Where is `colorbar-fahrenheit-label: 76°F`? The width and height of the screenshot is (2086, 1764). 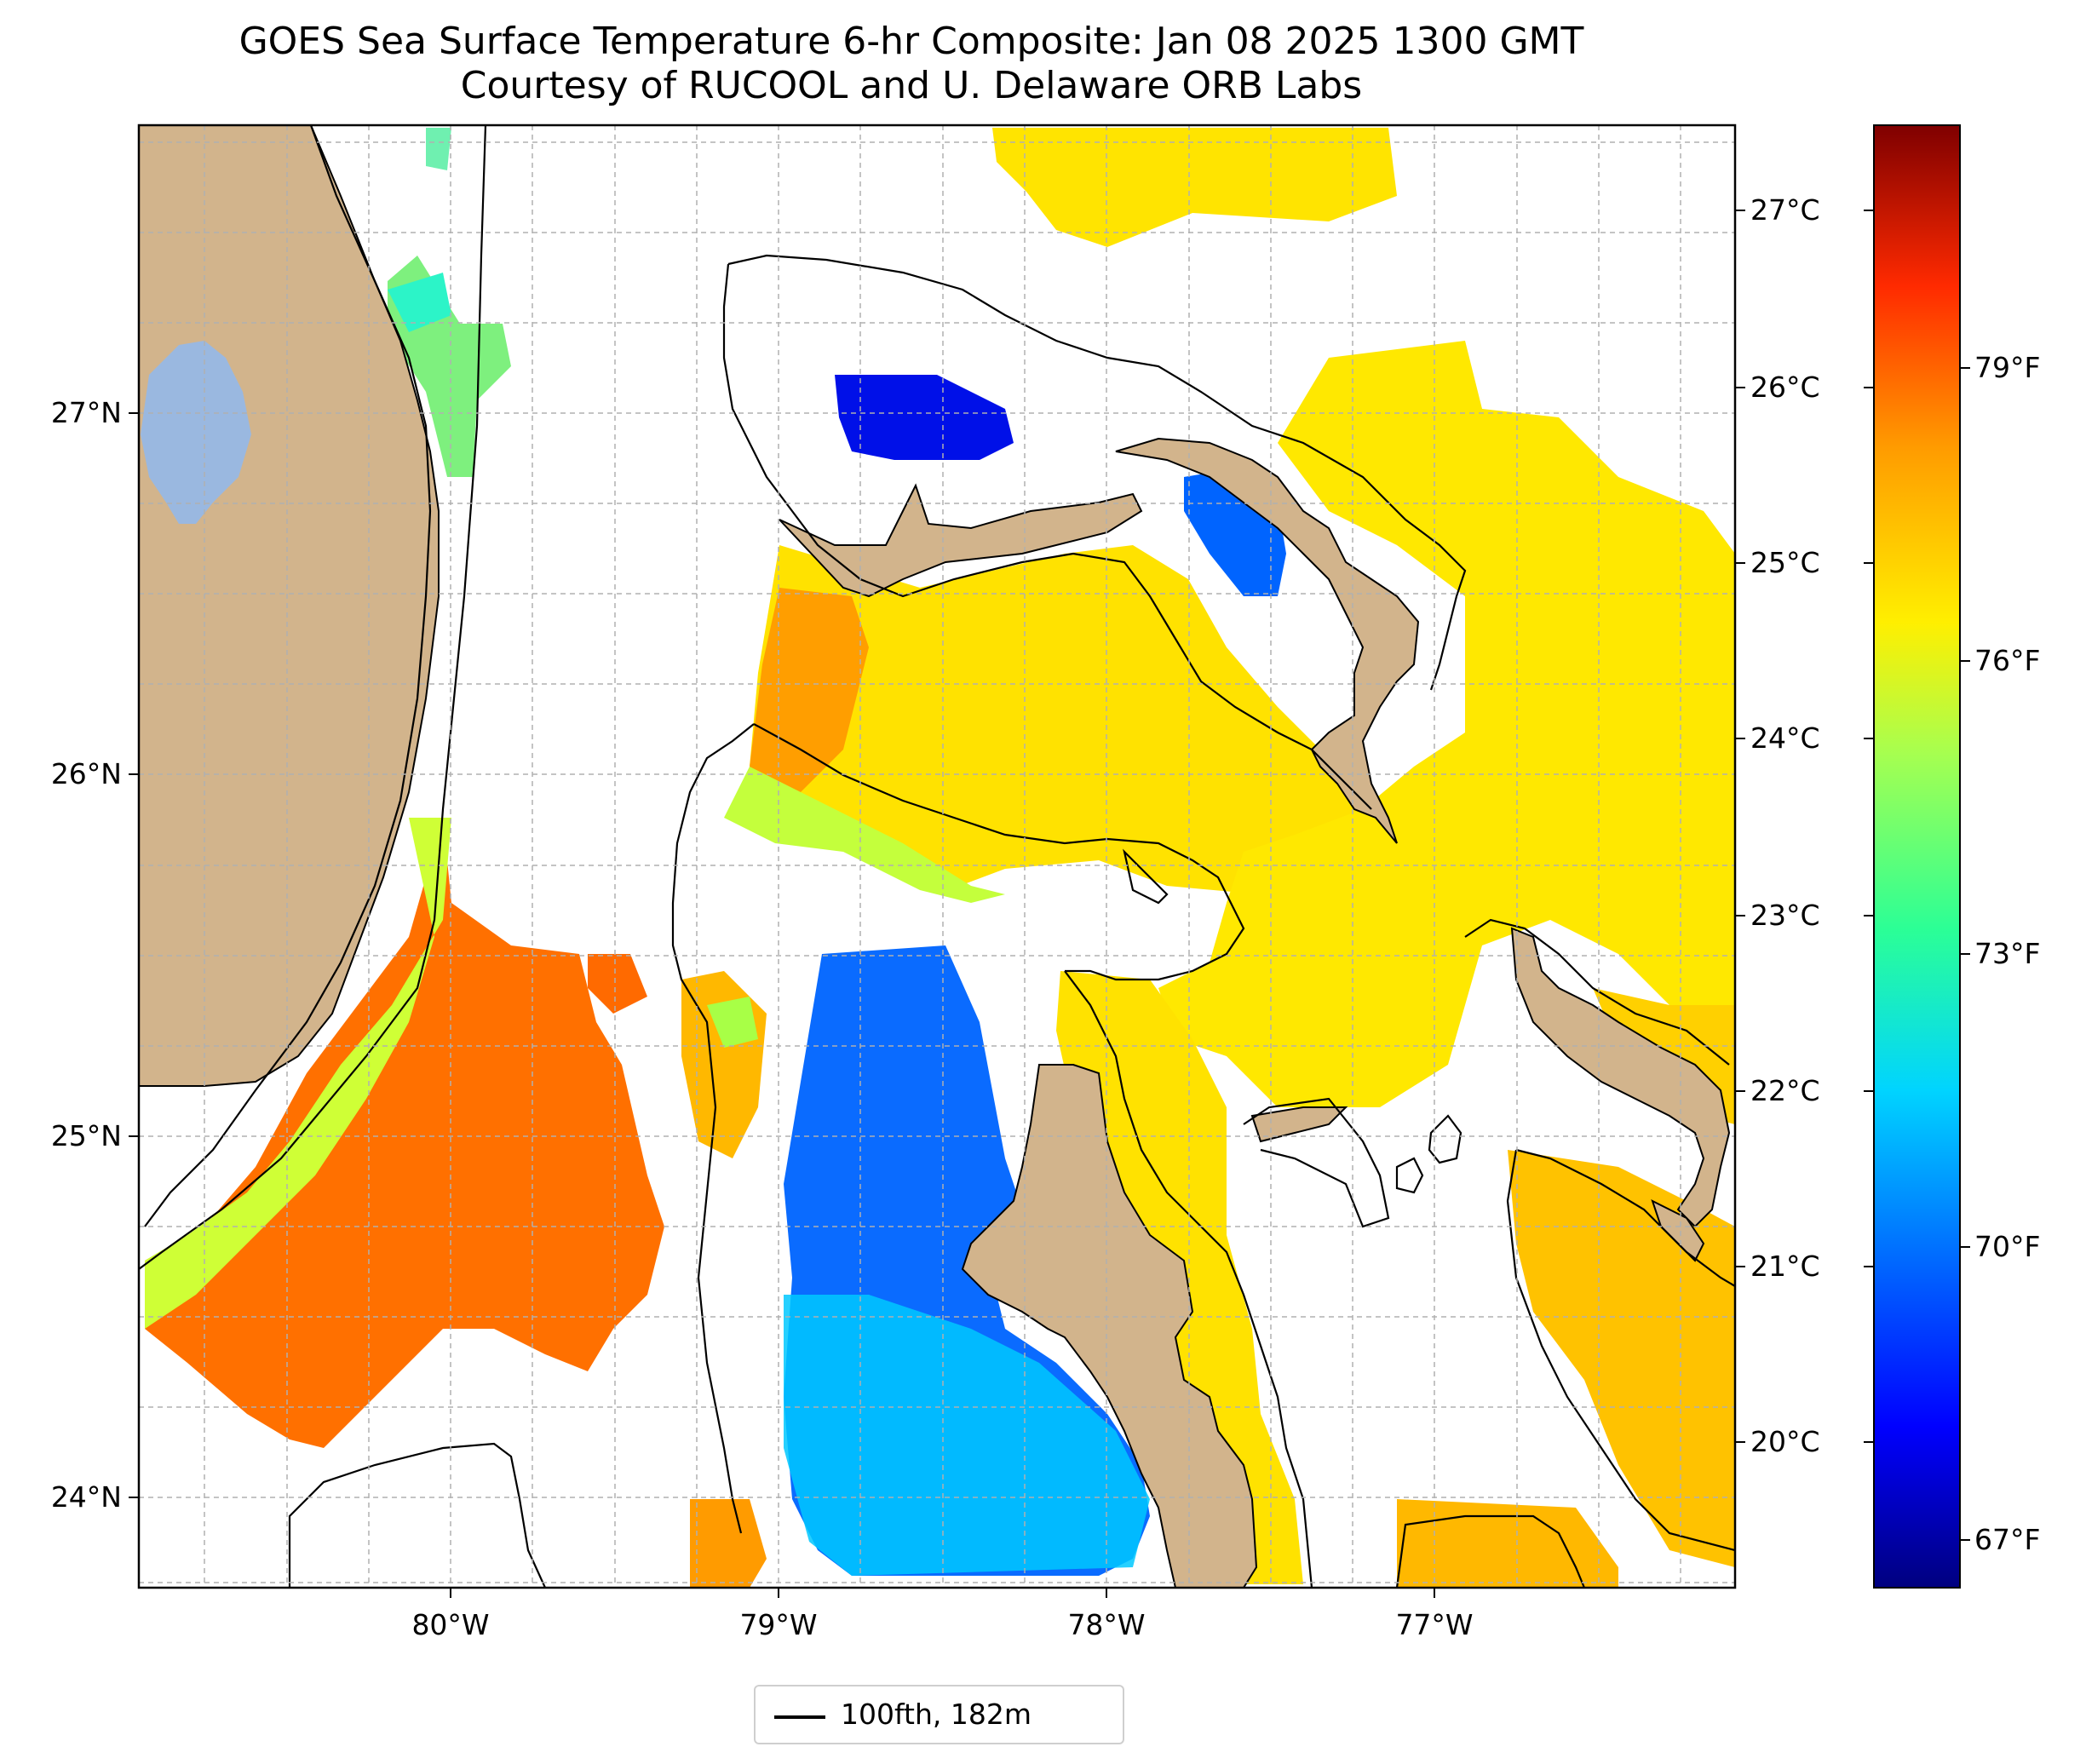
colorbar-fahrenheit-label: 76°F is located at coordinates (2007, 660).